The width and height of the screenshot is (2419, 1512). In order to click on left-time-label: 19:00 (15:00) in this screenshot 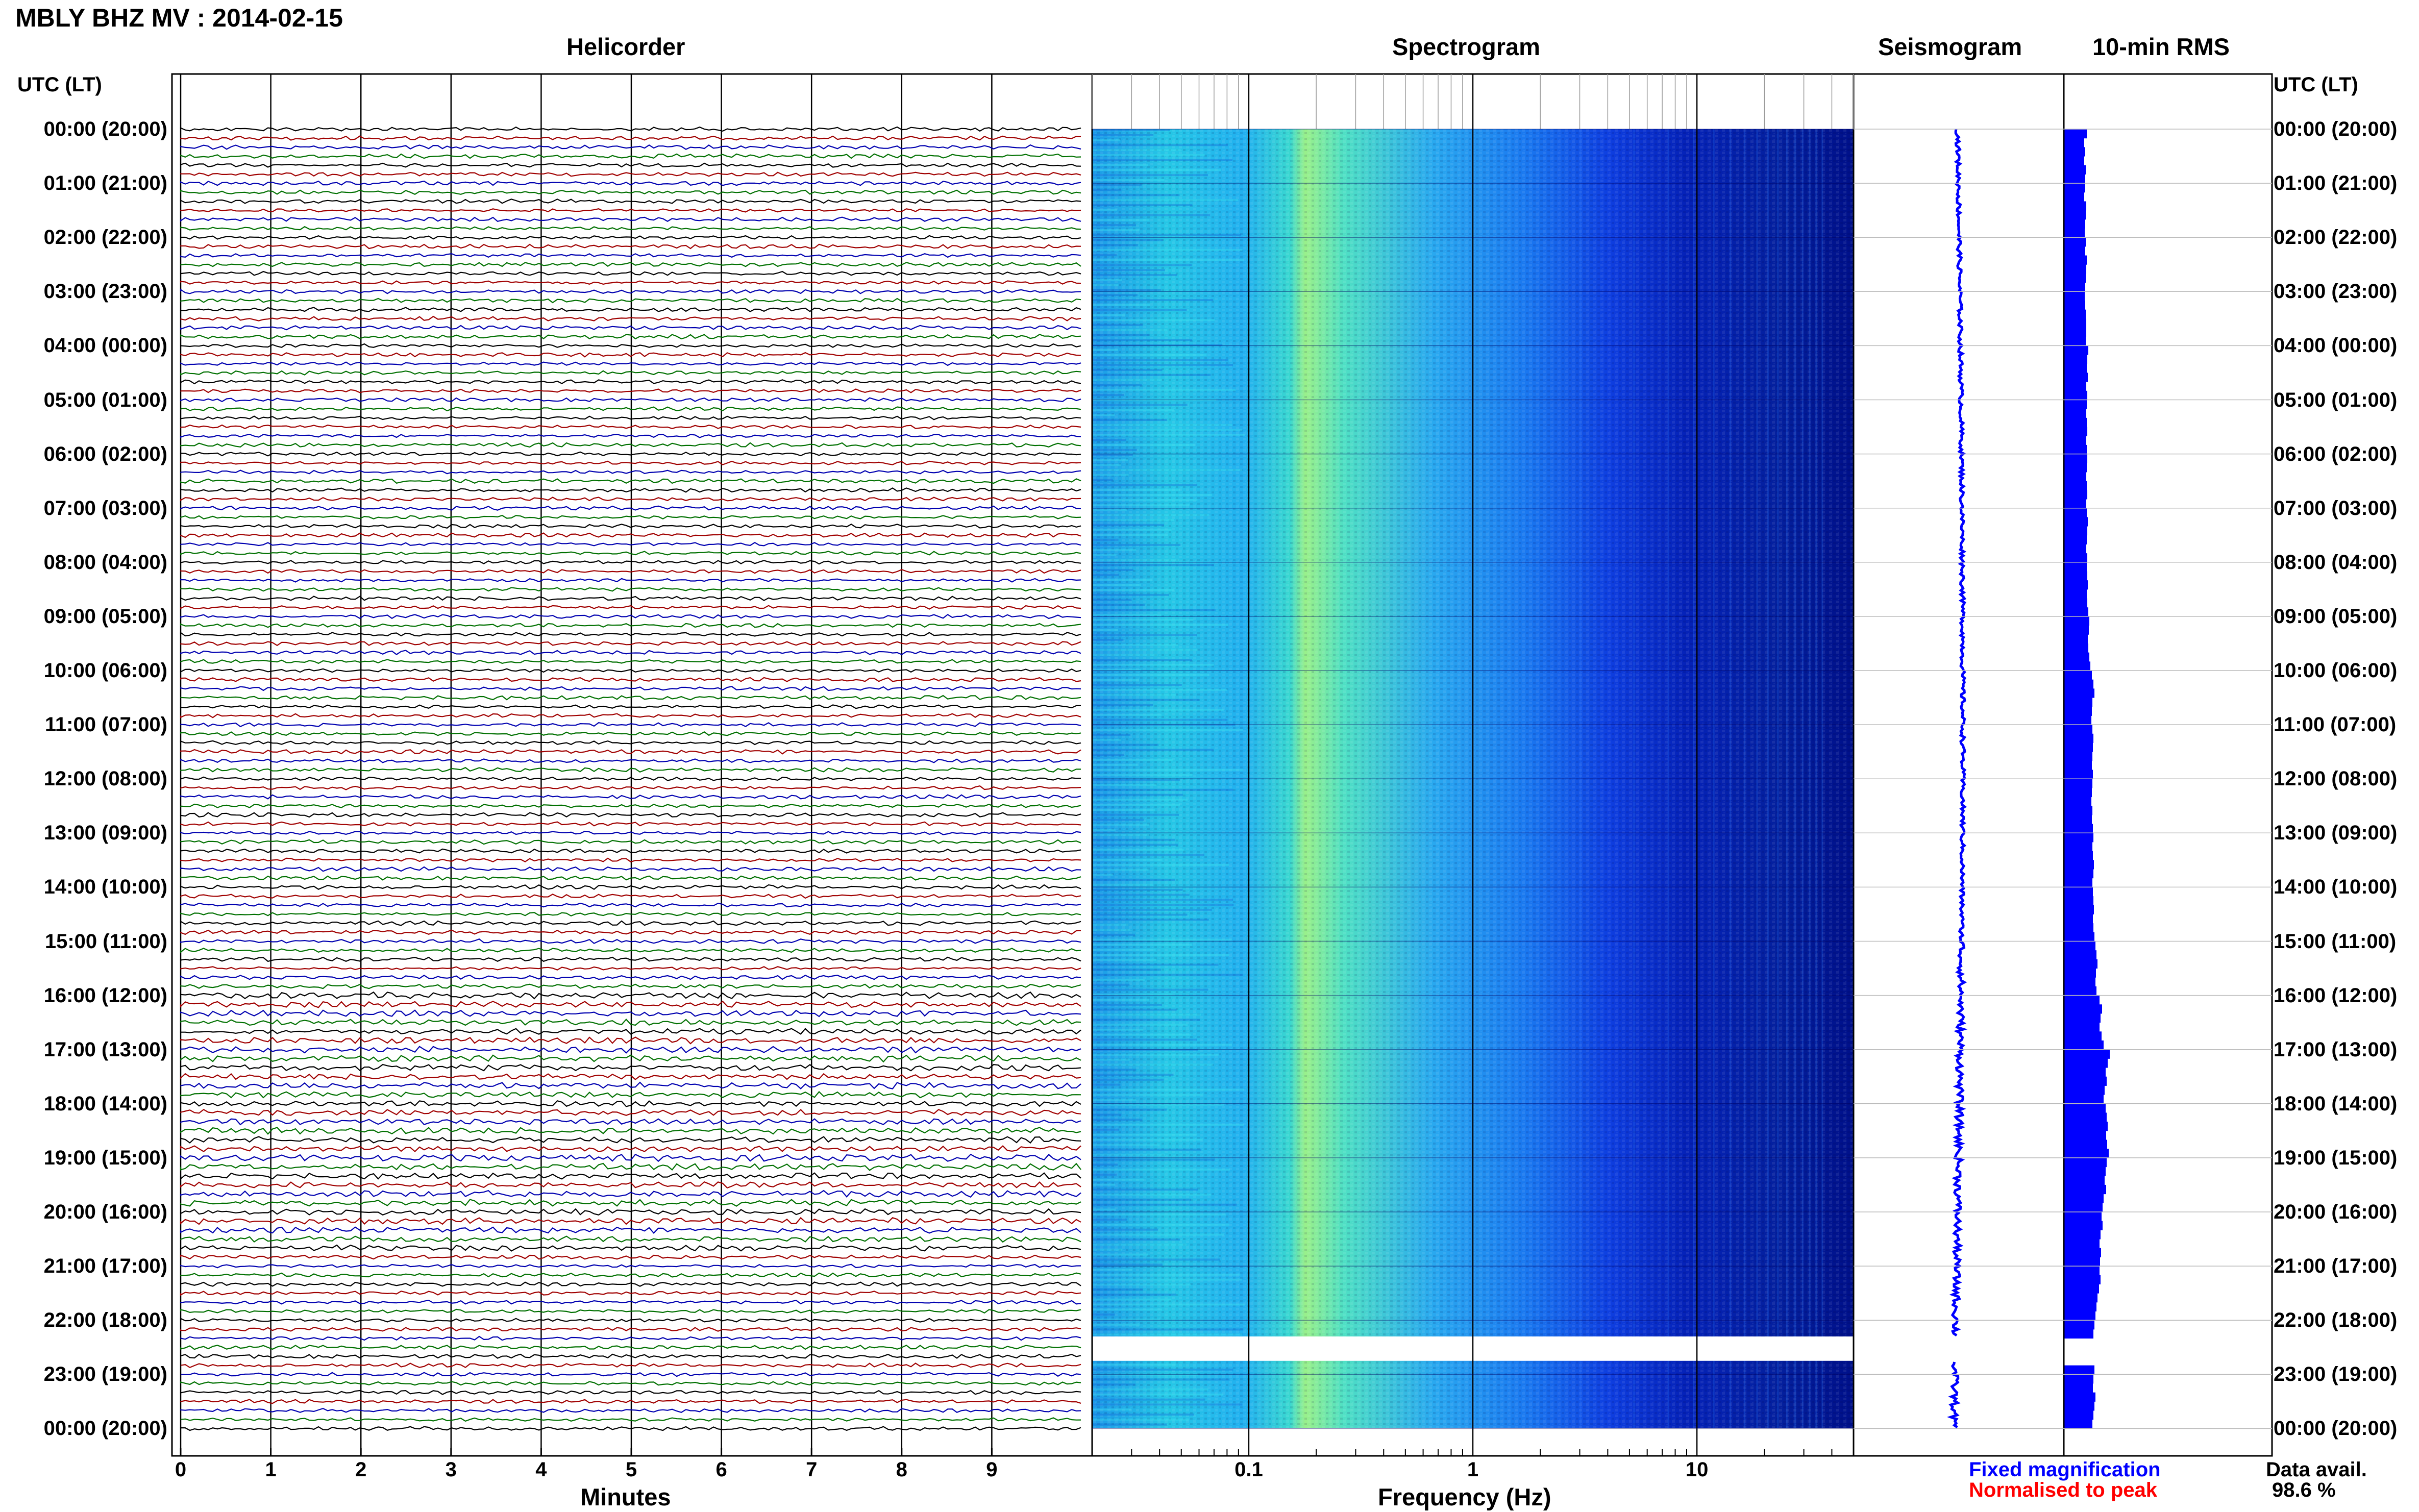, I will do `click(105, 1157)`.